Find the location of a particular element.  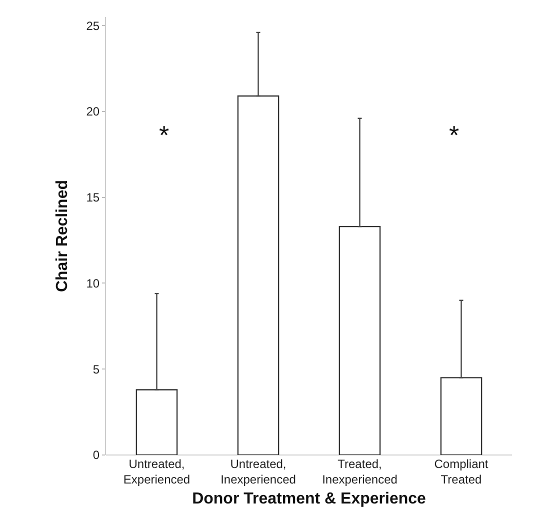

y-tick-label: 15 is located at coordinates (93, 197).